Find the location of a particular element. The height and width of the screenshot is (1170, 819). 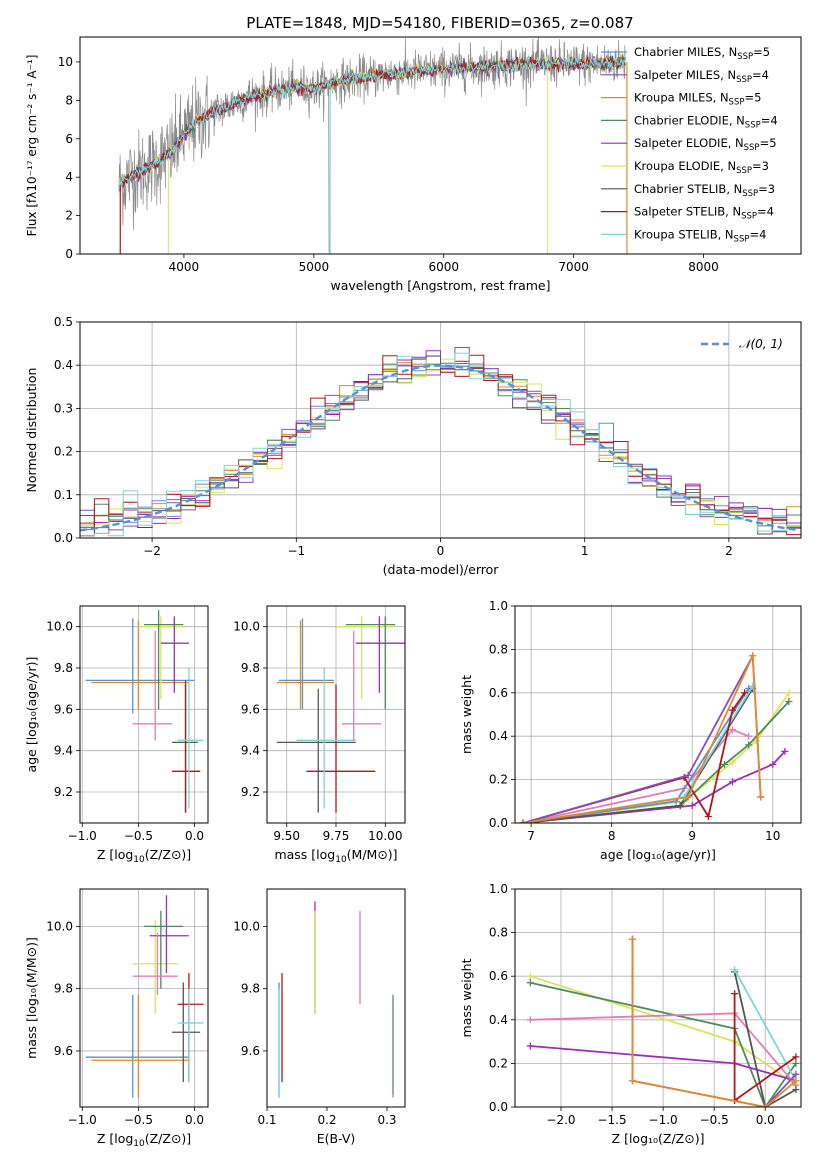

x-tick-label: 0.1 is located at coordinates (266, 1120).